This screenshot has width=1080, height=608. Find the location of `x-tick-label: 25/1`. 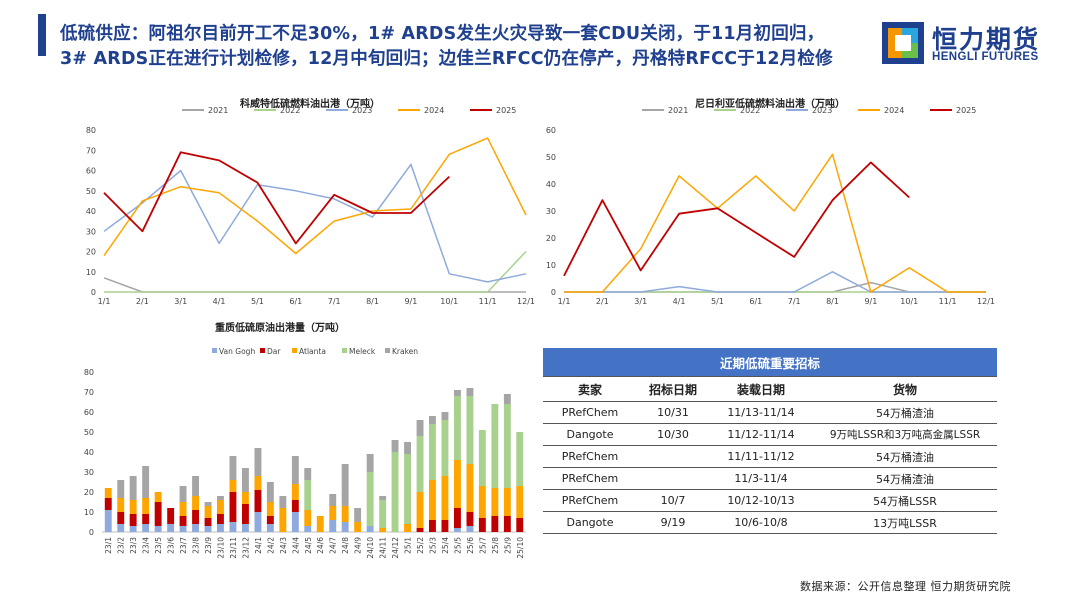

x-tick-label: 25/1 is located at coordinates (408, 545).